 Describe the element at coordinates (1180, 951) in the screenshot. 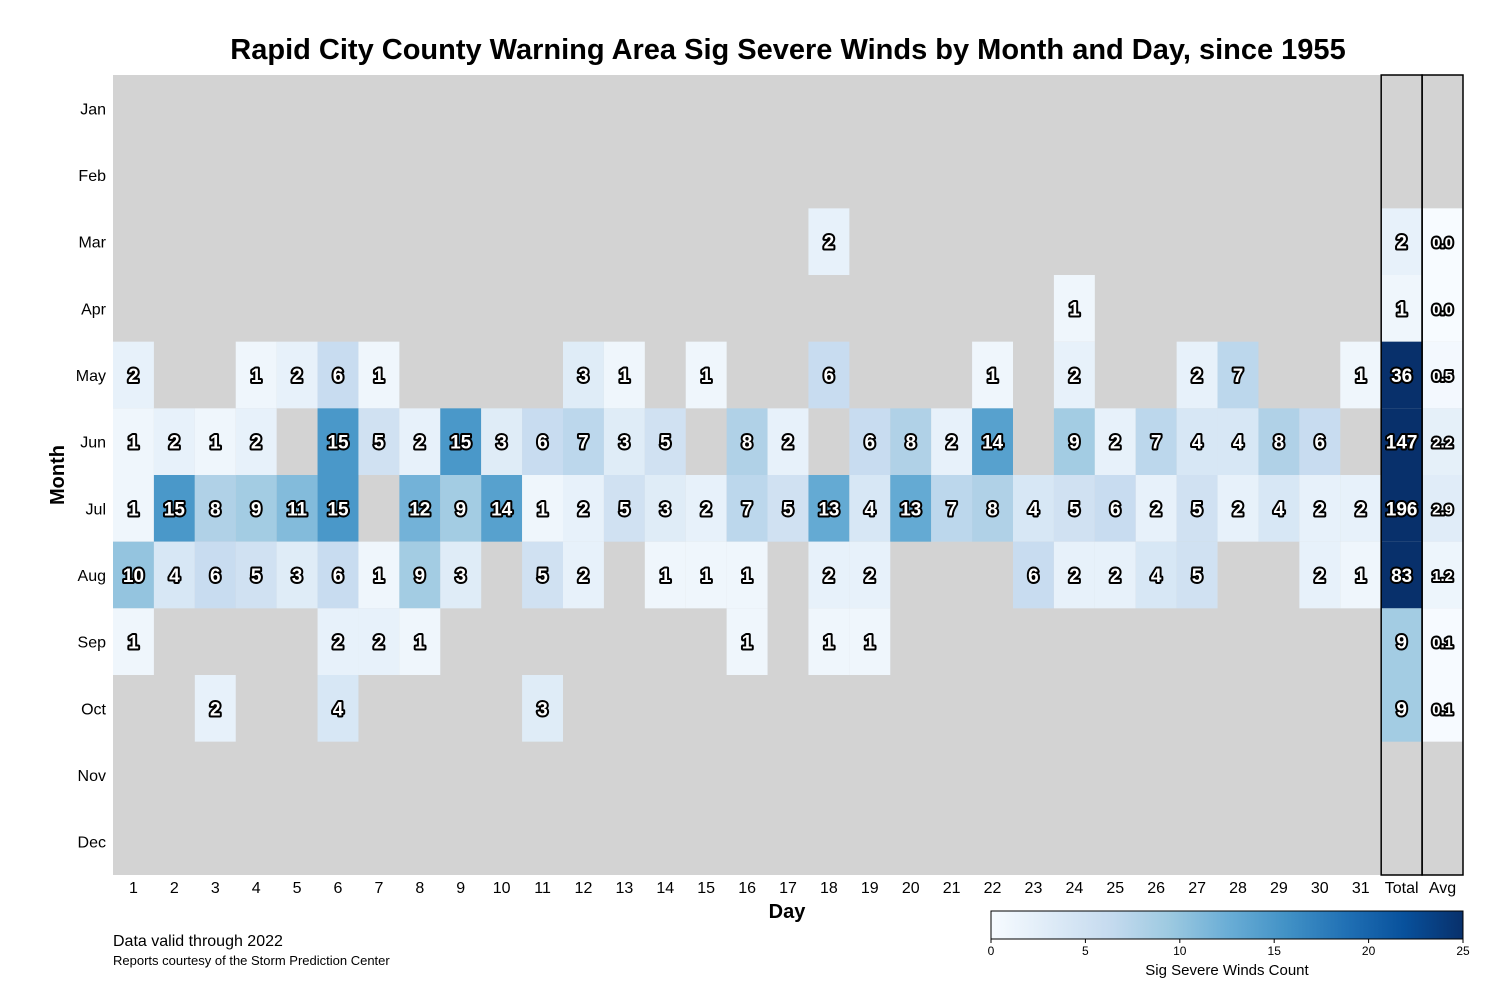

I see `colorbar-tick-label: 10` at that location.